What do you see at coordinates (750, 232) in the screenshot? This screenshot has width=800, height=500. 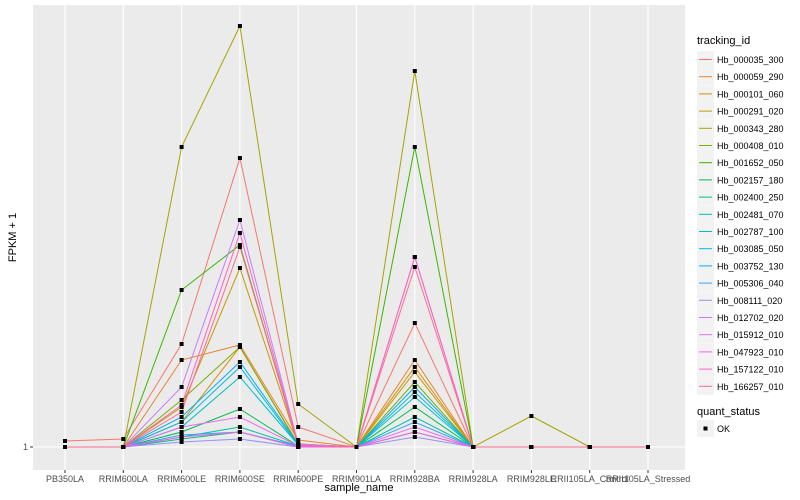 I see `legend-label: Hb_002787_100` at bounding box center [750, 232].